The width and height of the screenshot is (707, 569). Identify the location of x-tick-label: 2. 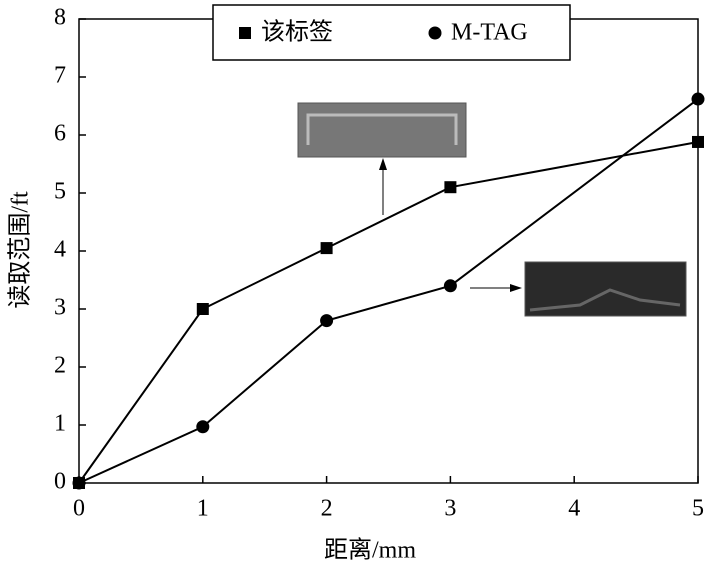
(327, 509).